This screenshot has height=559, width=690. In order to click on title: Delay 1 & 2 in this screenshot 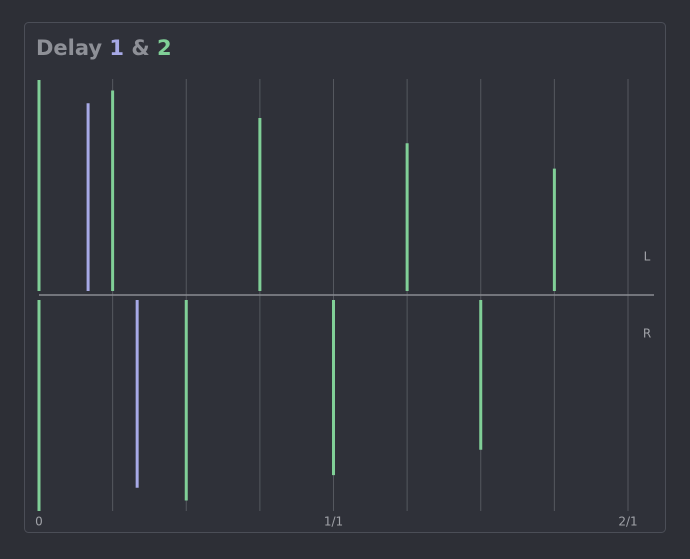, I will do `click(104, 48)`.